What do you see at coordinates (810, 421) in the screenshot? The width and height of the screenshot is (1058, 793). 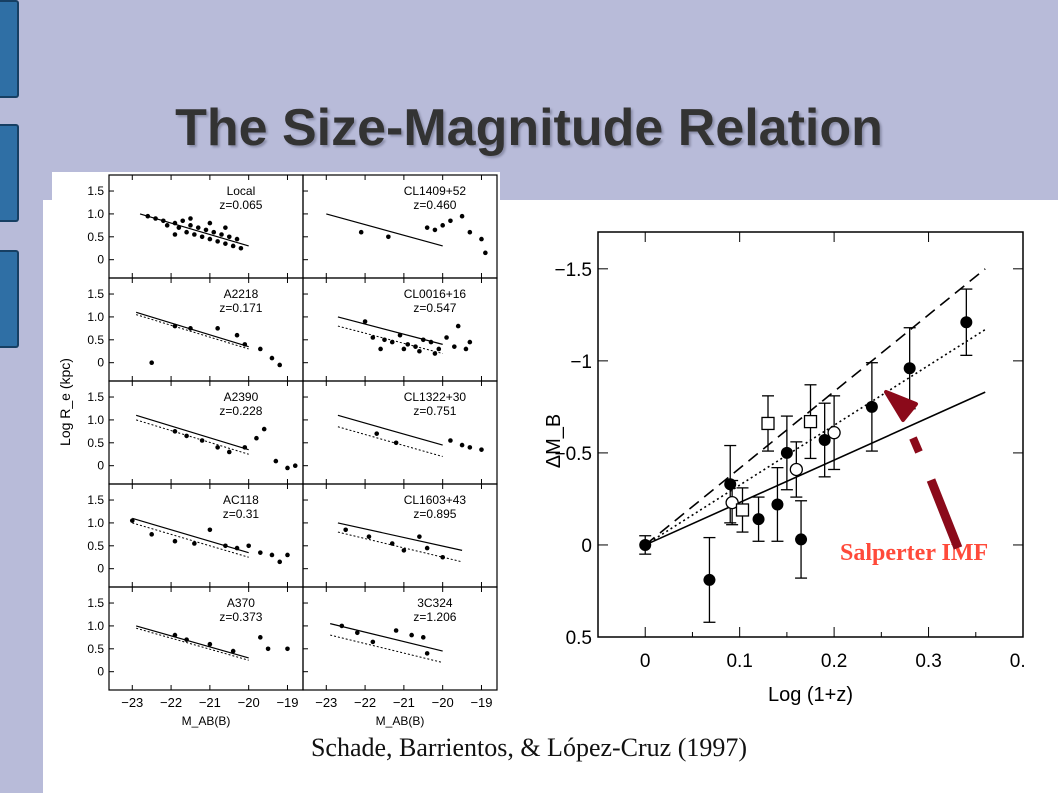 I see `open-square-point` at bounding box center [810, 421].